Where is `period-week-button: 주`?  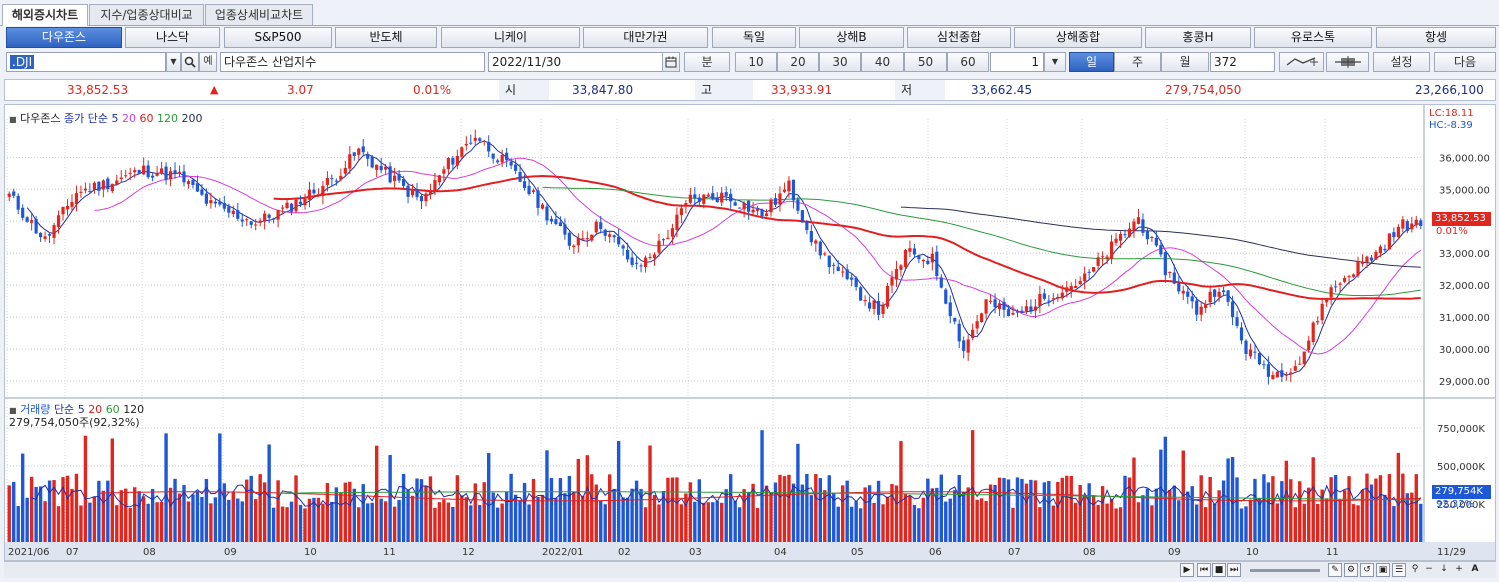 period-week-button: 주 is located at coordinates (1137, 62).